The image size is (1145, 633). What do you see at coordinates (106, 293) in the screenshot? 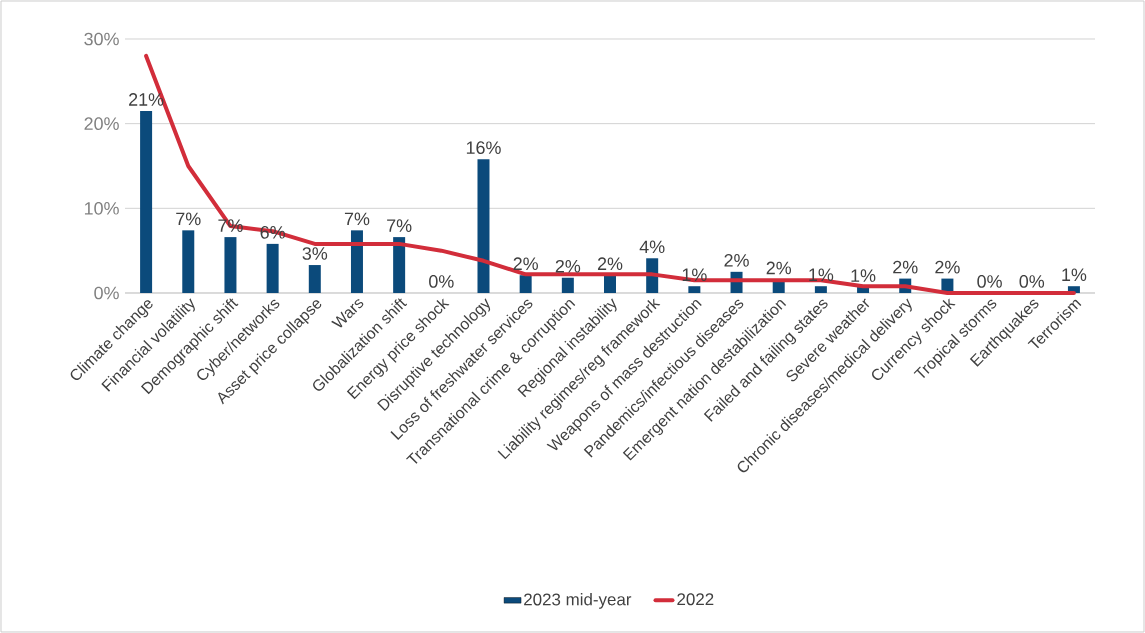
I see `y-tick-label: 0%` at bounding box center [106, 293].